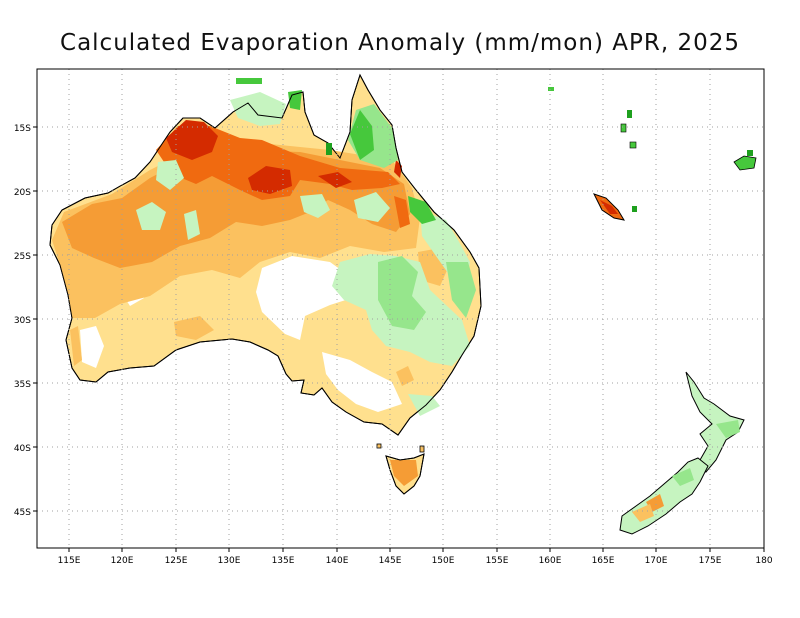 The height and width of the screenshot is (618, 800). What do you see at coordinates (683, 477) in the screenshot?
I see `nz-south-island-green` at bounding box center [683, 477].